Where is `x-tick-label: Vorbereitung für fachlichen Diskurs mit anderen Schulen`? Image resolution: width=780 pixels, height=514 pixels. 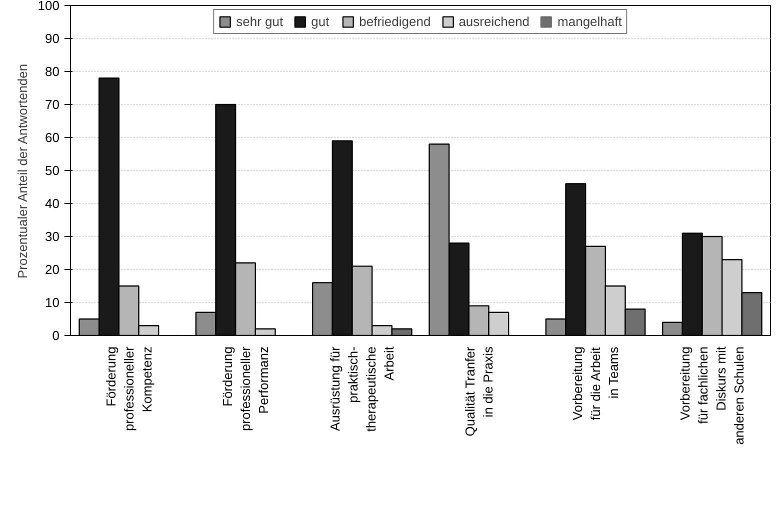 x-tick-label: Vorbereitung für fachlichen Diskurs mit anderen Schulen is located at coordinates (712, 395).